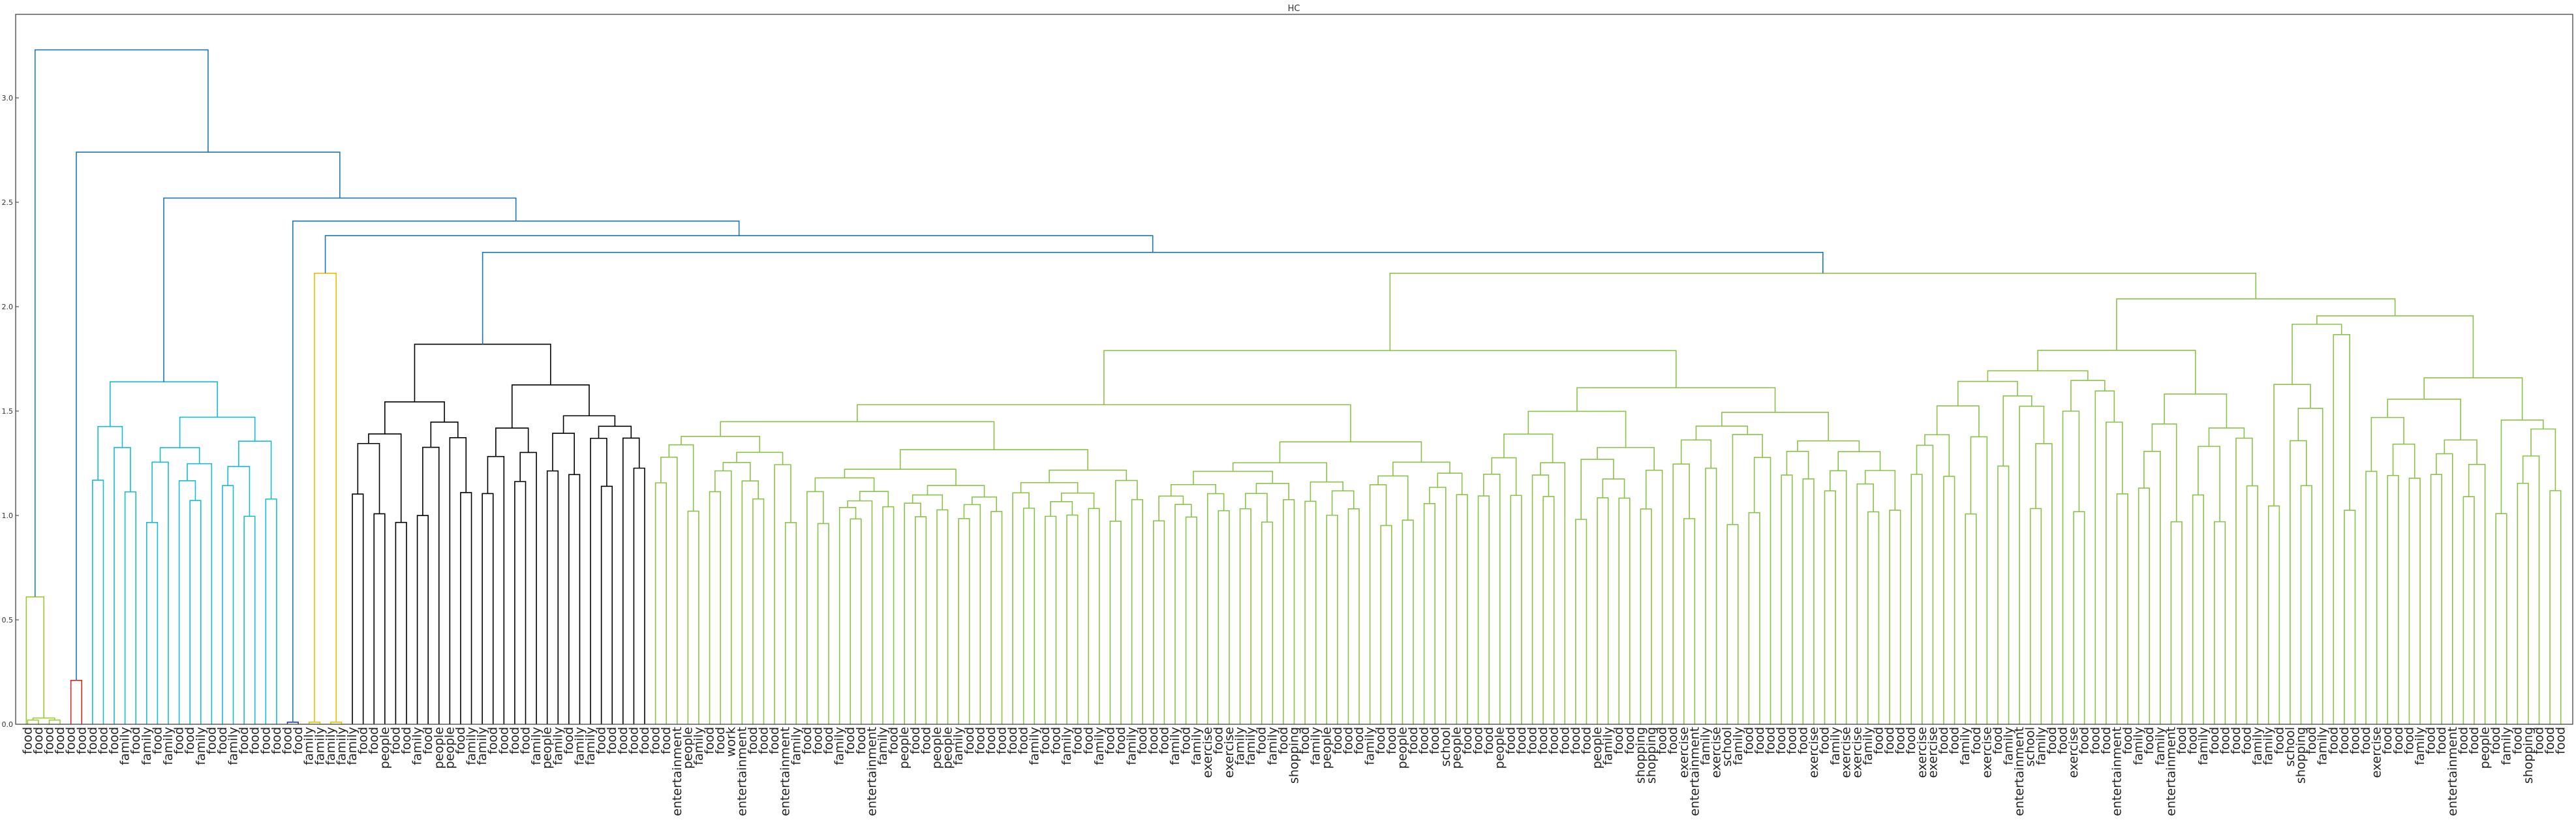 The width and height of the screenshot is (2576, 828). Describe the element at coordinates (2301, 755) in the screenshot. I see `leaf-label: shopping` at that location.